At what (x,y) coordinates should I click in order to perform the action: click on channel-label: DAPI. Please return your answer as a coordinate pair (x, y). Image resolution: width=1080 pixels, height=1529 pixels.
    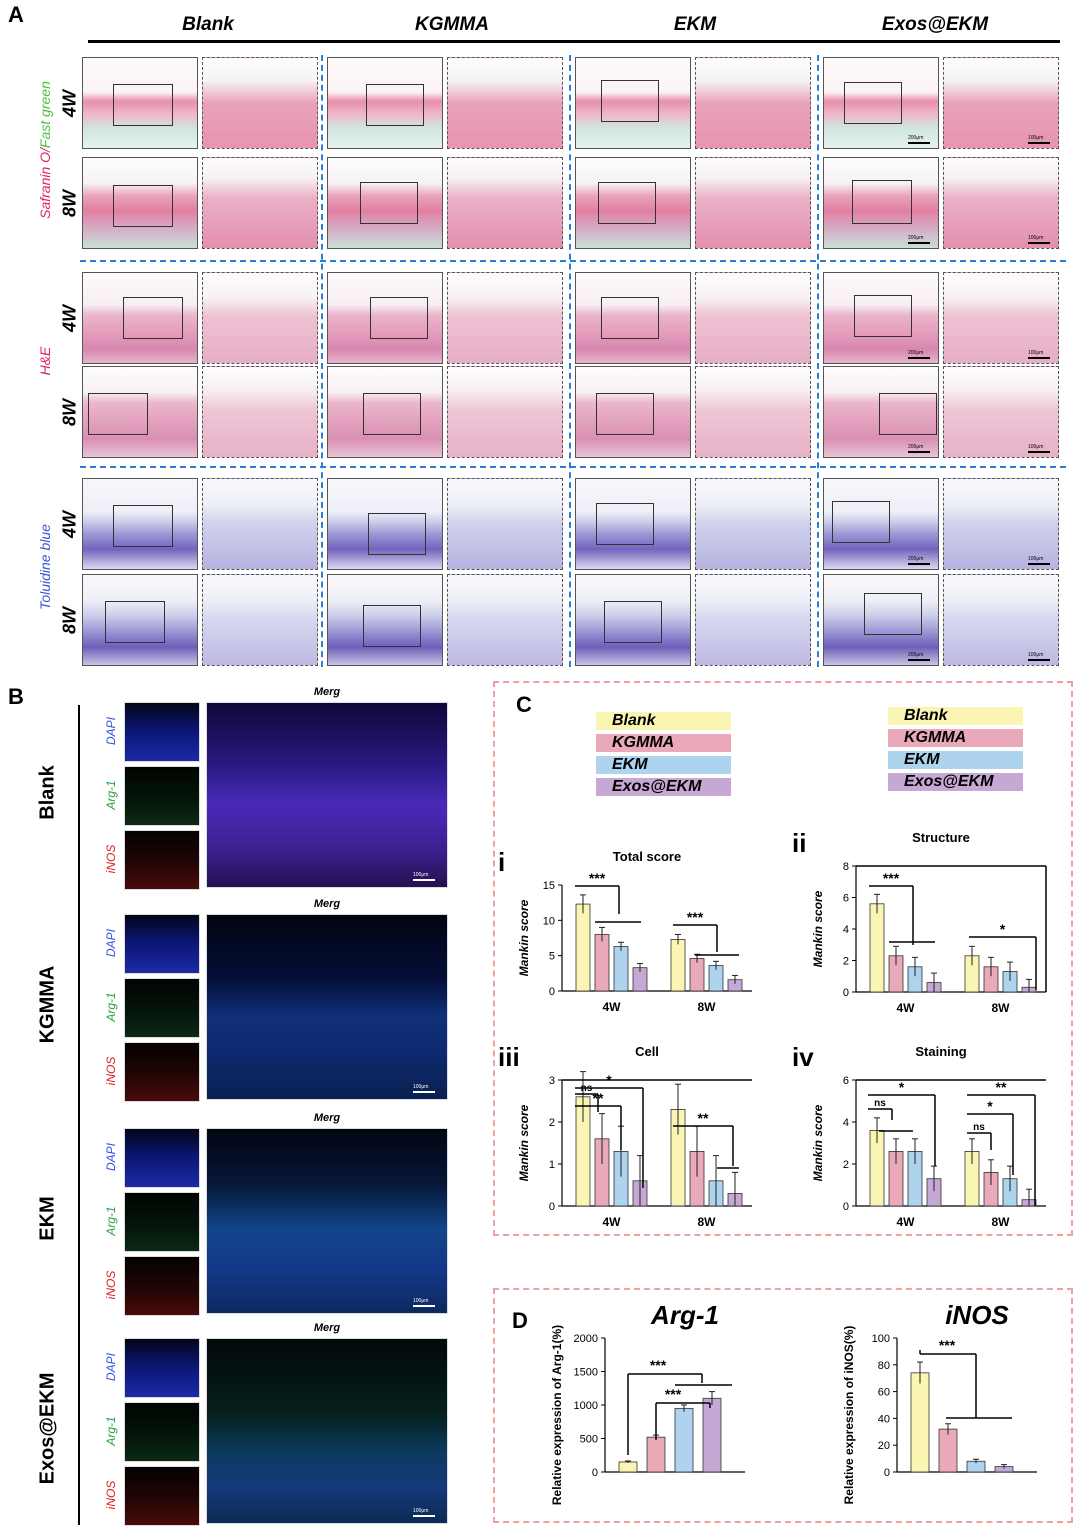
    Looking at the image, I should click on (111, 943).